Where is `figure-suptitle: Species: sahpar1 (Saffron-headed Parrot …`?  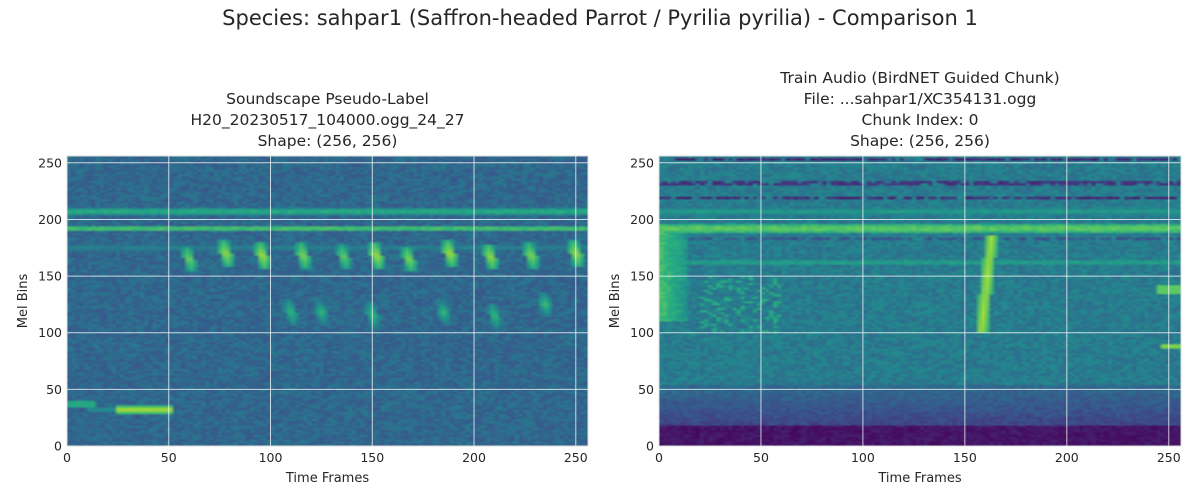
figure-suptitle: Species: sahpar1 (Saffron-headed Parrot … is located at coordinates (600, 18).